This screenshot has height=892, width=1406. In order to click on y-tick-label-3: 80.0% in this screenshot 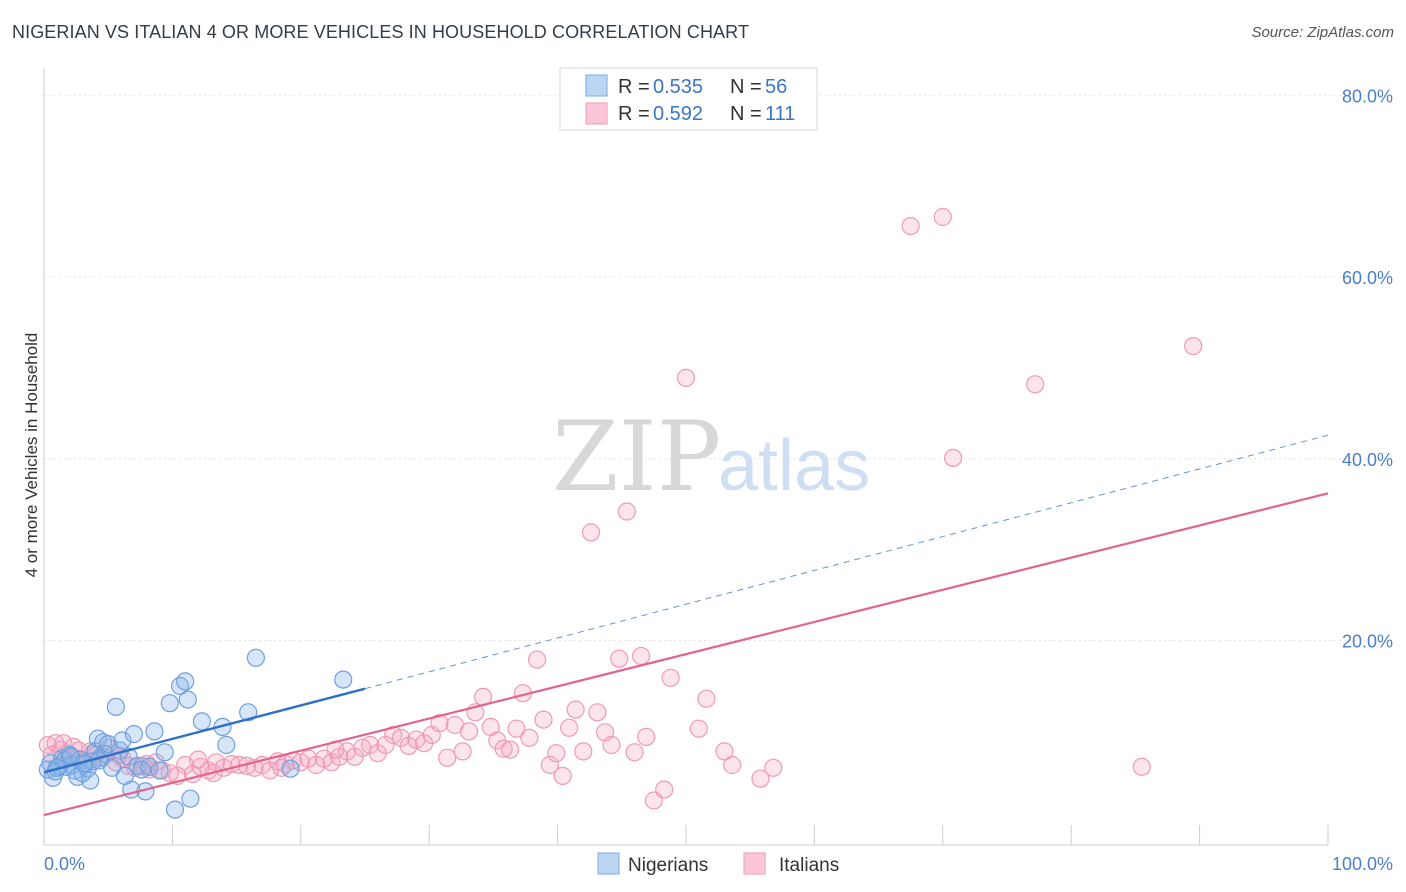, I will do `click(1367, 96)`.